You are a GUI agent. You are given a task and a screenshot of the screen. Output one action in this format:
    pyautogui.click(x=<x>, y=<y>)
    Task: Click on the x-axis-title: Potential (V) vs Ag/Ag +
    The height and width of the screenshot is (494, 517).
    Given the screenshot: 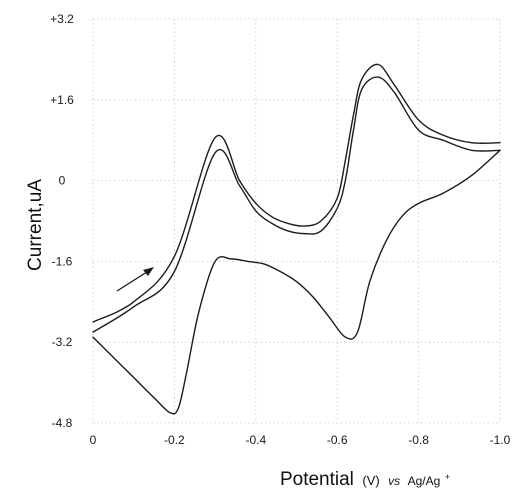 What is the action you would take?
    pyautogui.click(x=365, y=479)
    